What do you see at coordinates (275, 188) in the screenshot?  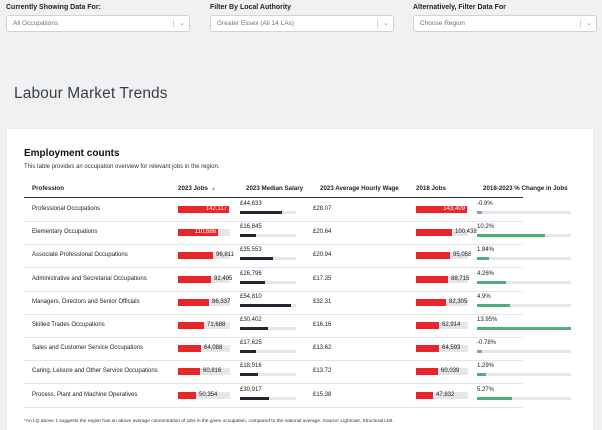 I see `column-header-salary: 2023 Median Salary` at bounding box center [275, 188].